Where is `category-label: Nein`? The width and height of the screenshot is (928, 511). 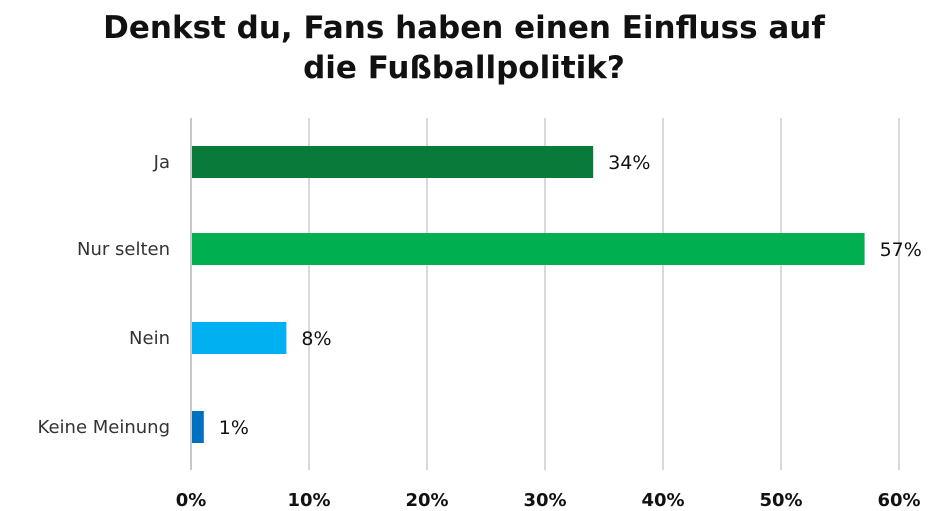 category-label: Nein is located at coordinates (149, 338).